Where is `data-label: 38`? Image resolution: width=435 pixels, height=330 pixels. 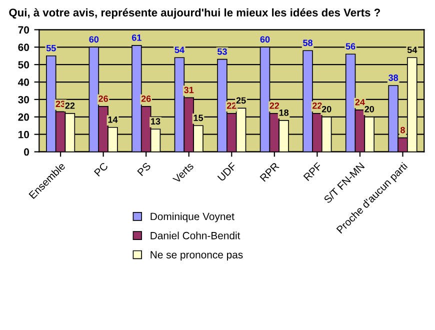 data-label: 38 is located at coordinates (393, 77).